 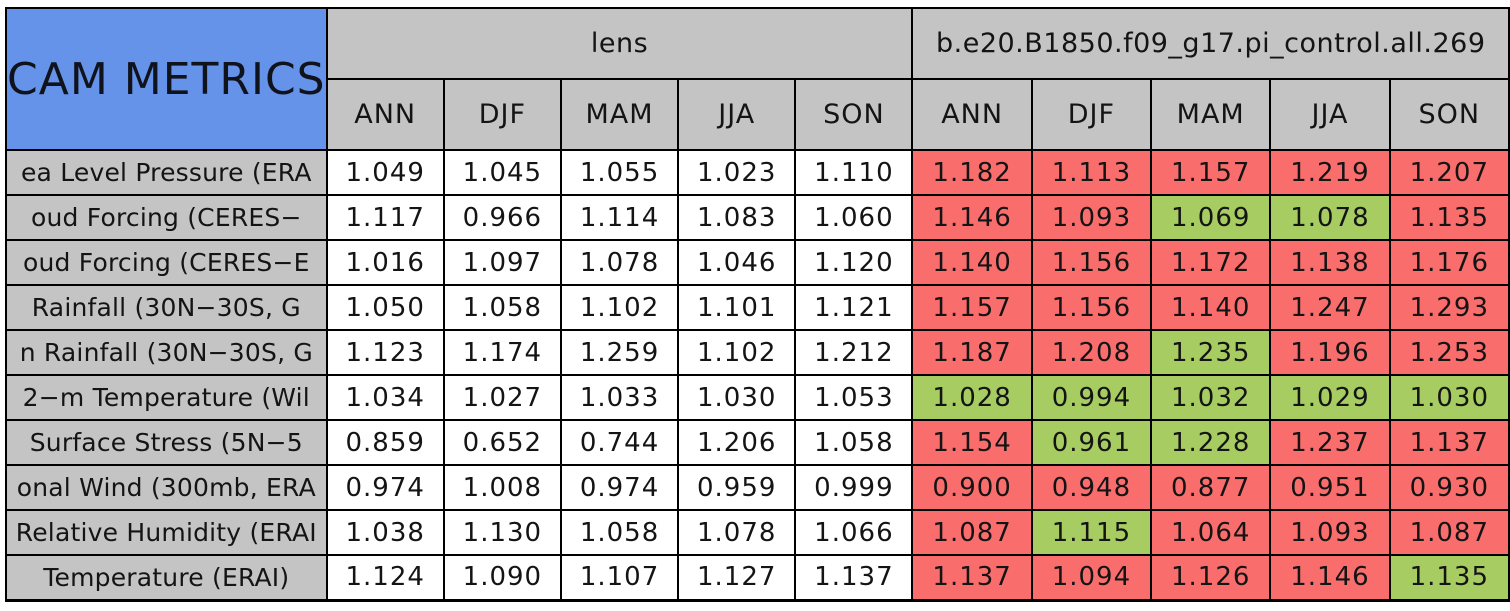 What do you see at coordinates (1330, 397) in the screenshot?
I see `control-value-cell-better: 1.029` at bounding box center [1330, 397].